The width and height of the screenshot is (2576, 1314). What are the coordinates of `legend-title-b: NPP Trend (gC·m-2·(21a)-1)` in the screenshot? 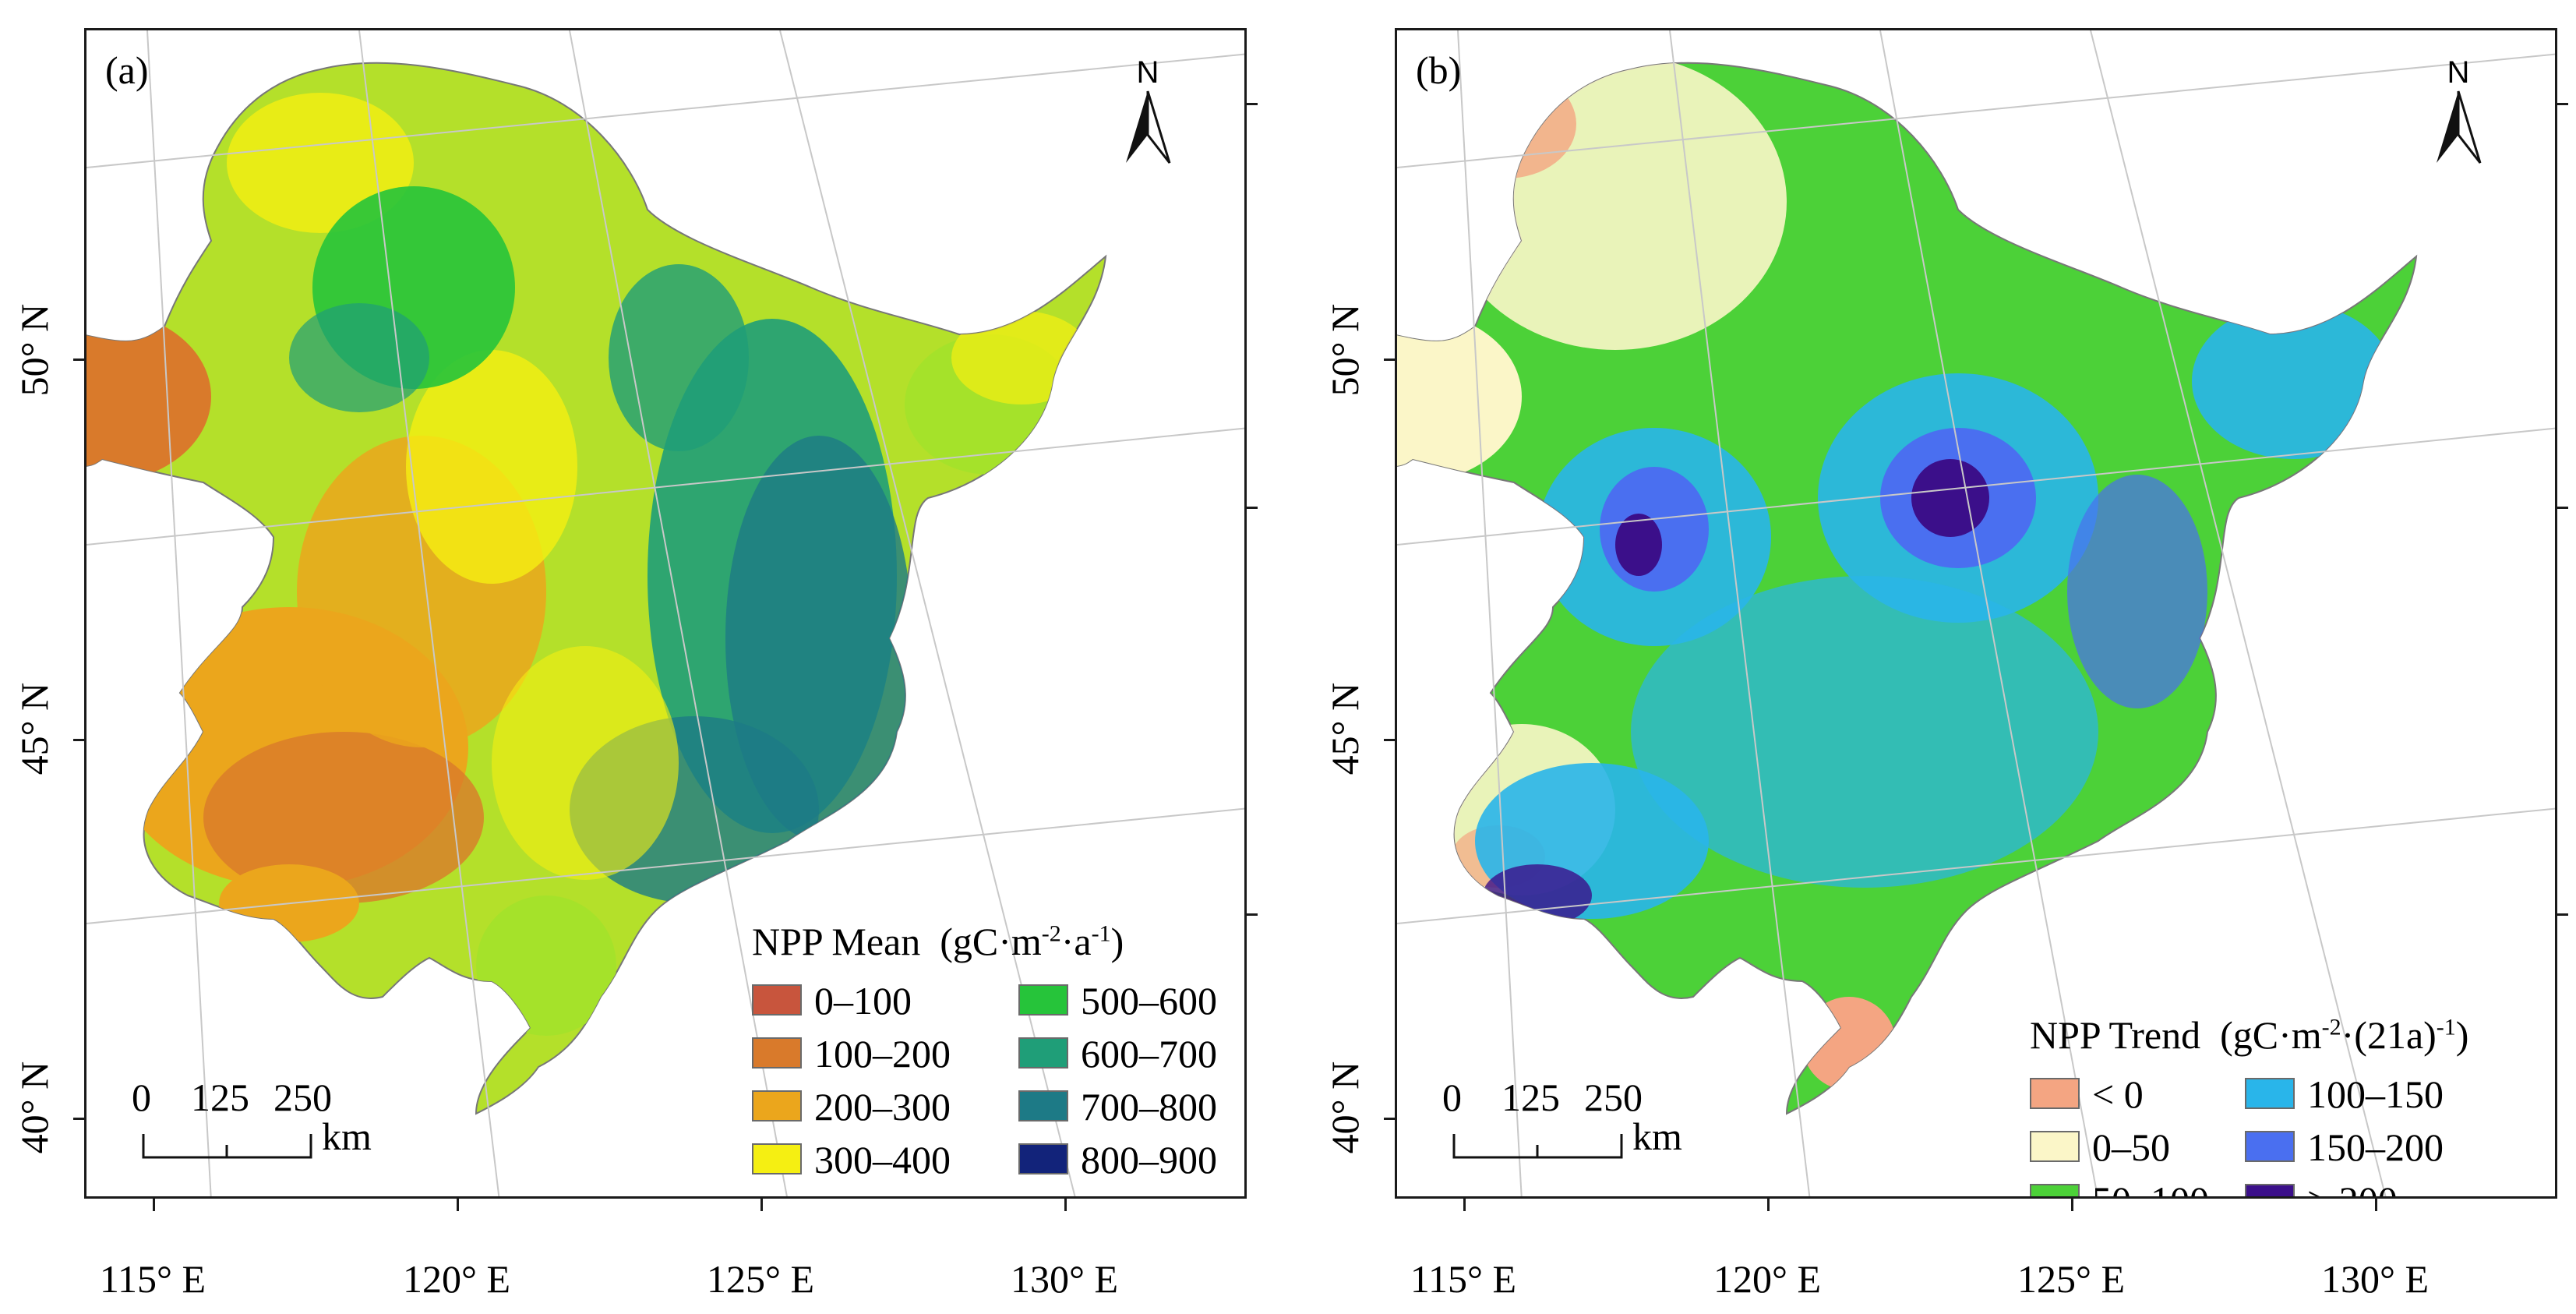 It's located at (2249, 1035).